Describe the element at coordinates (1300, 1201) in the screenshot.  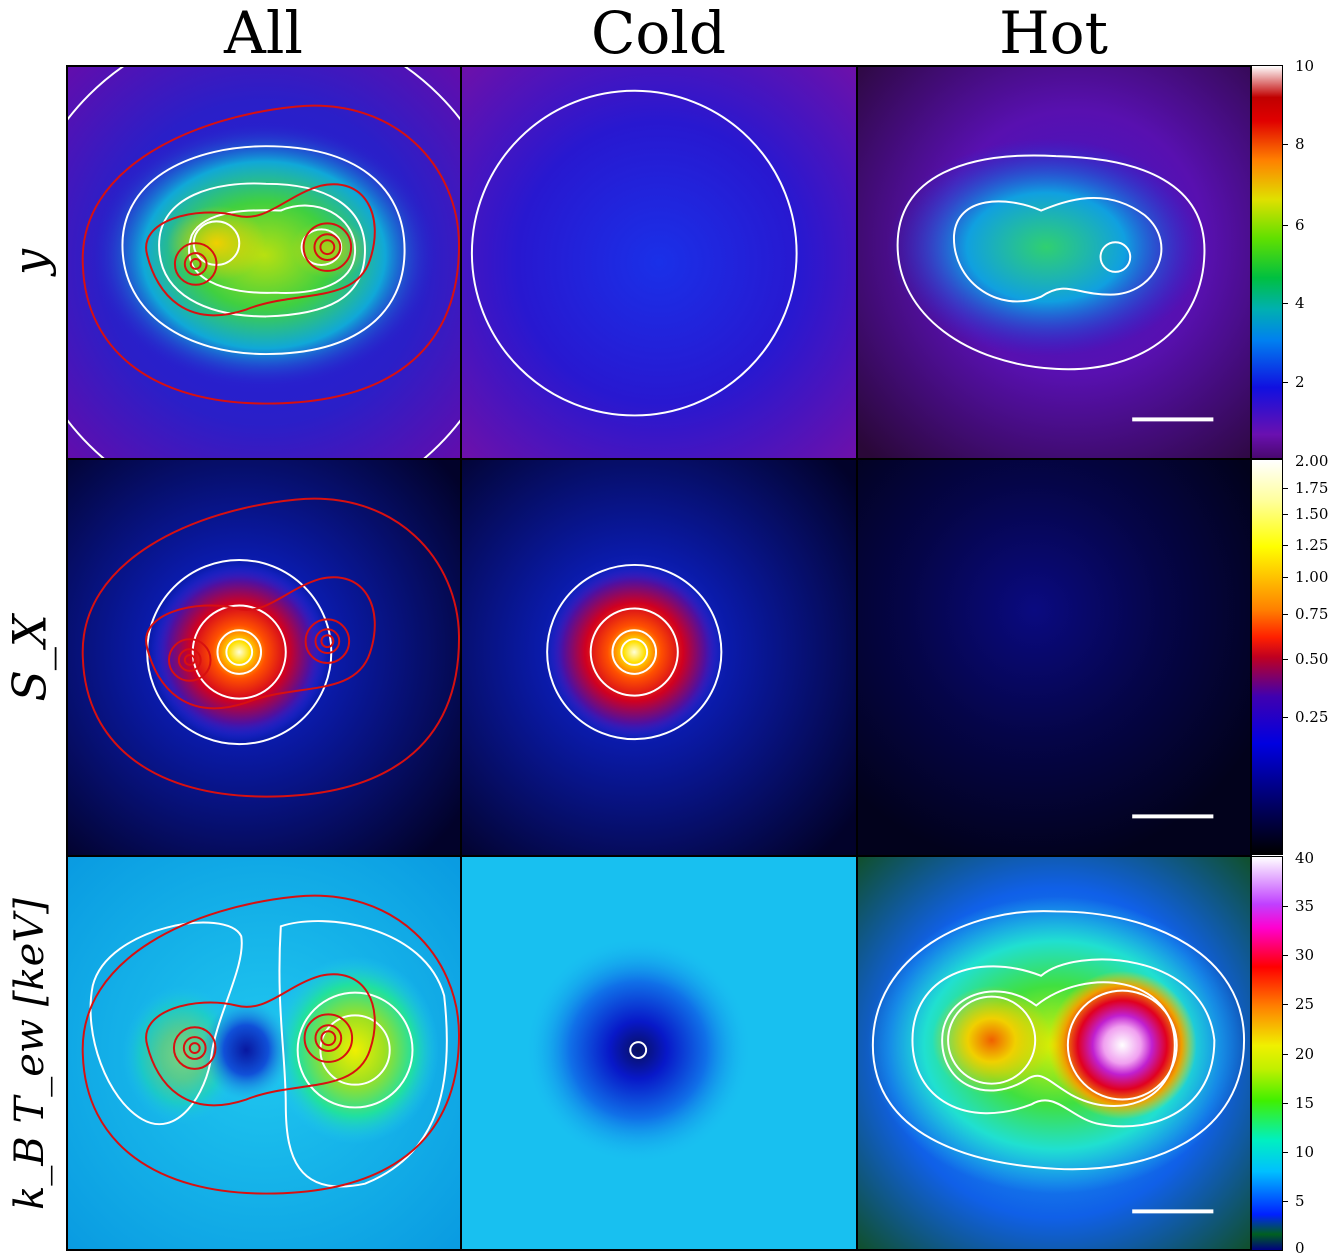
I see `tick-label: 5` at that location.